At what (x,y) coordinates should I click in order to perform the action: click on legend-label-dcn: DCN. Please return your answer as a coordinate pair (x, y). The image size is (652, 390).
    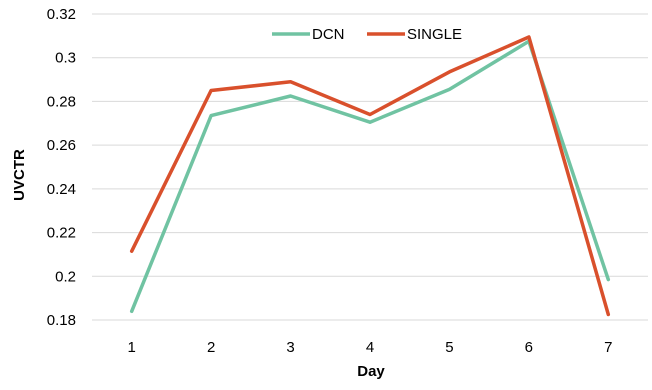
    Looking at the image, I should click on (328, 34).